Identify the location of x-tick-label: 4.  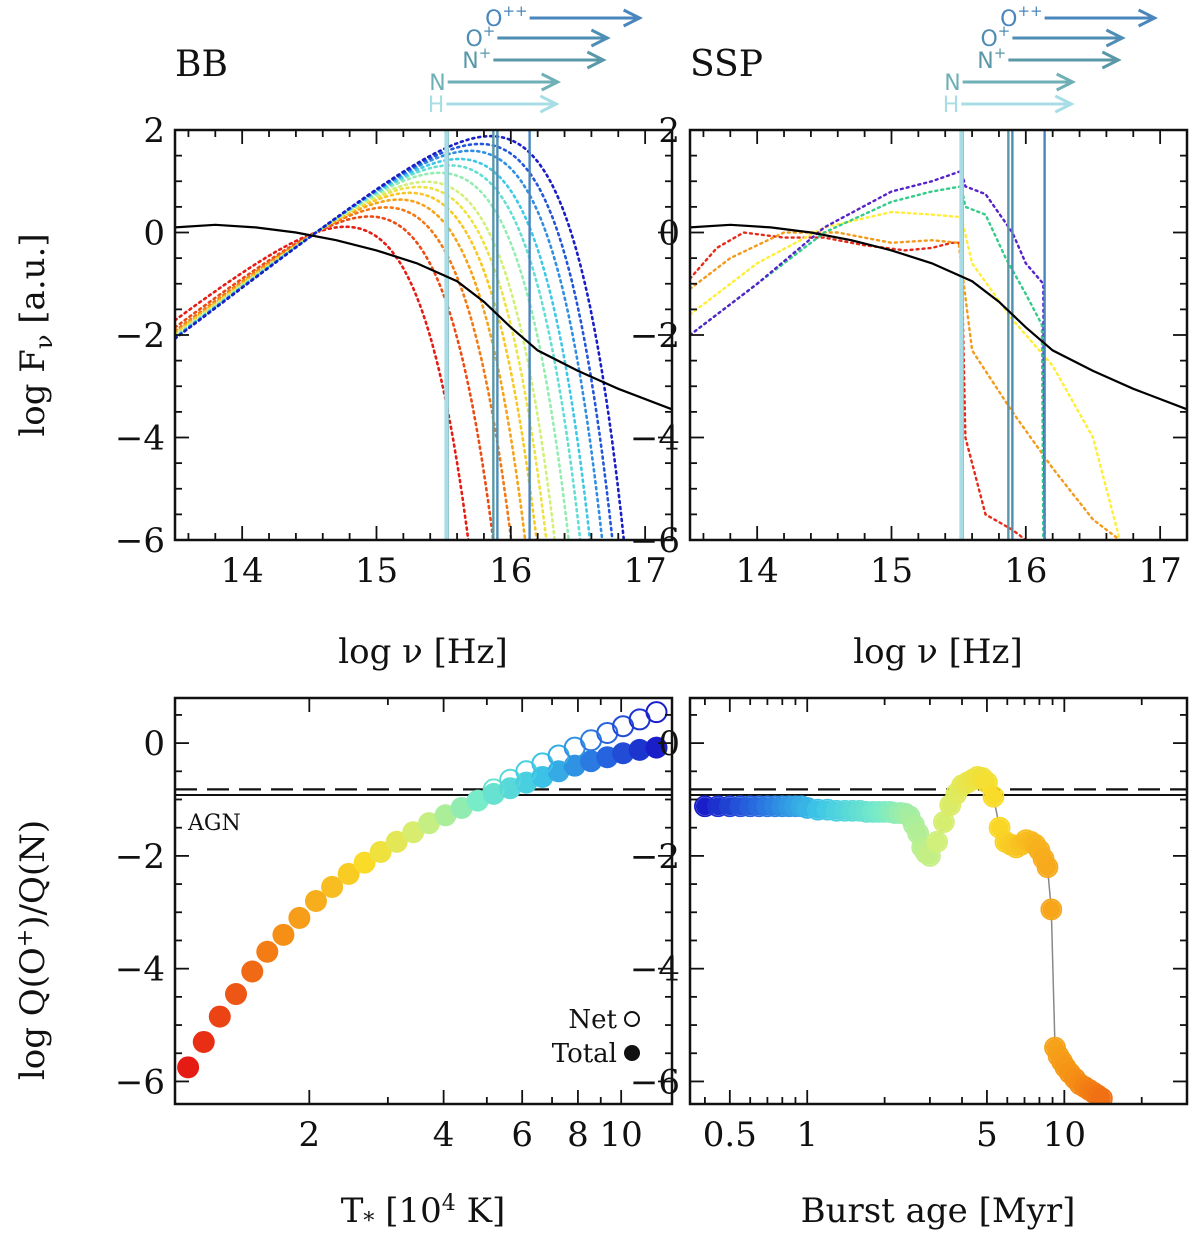
(444, 1135).